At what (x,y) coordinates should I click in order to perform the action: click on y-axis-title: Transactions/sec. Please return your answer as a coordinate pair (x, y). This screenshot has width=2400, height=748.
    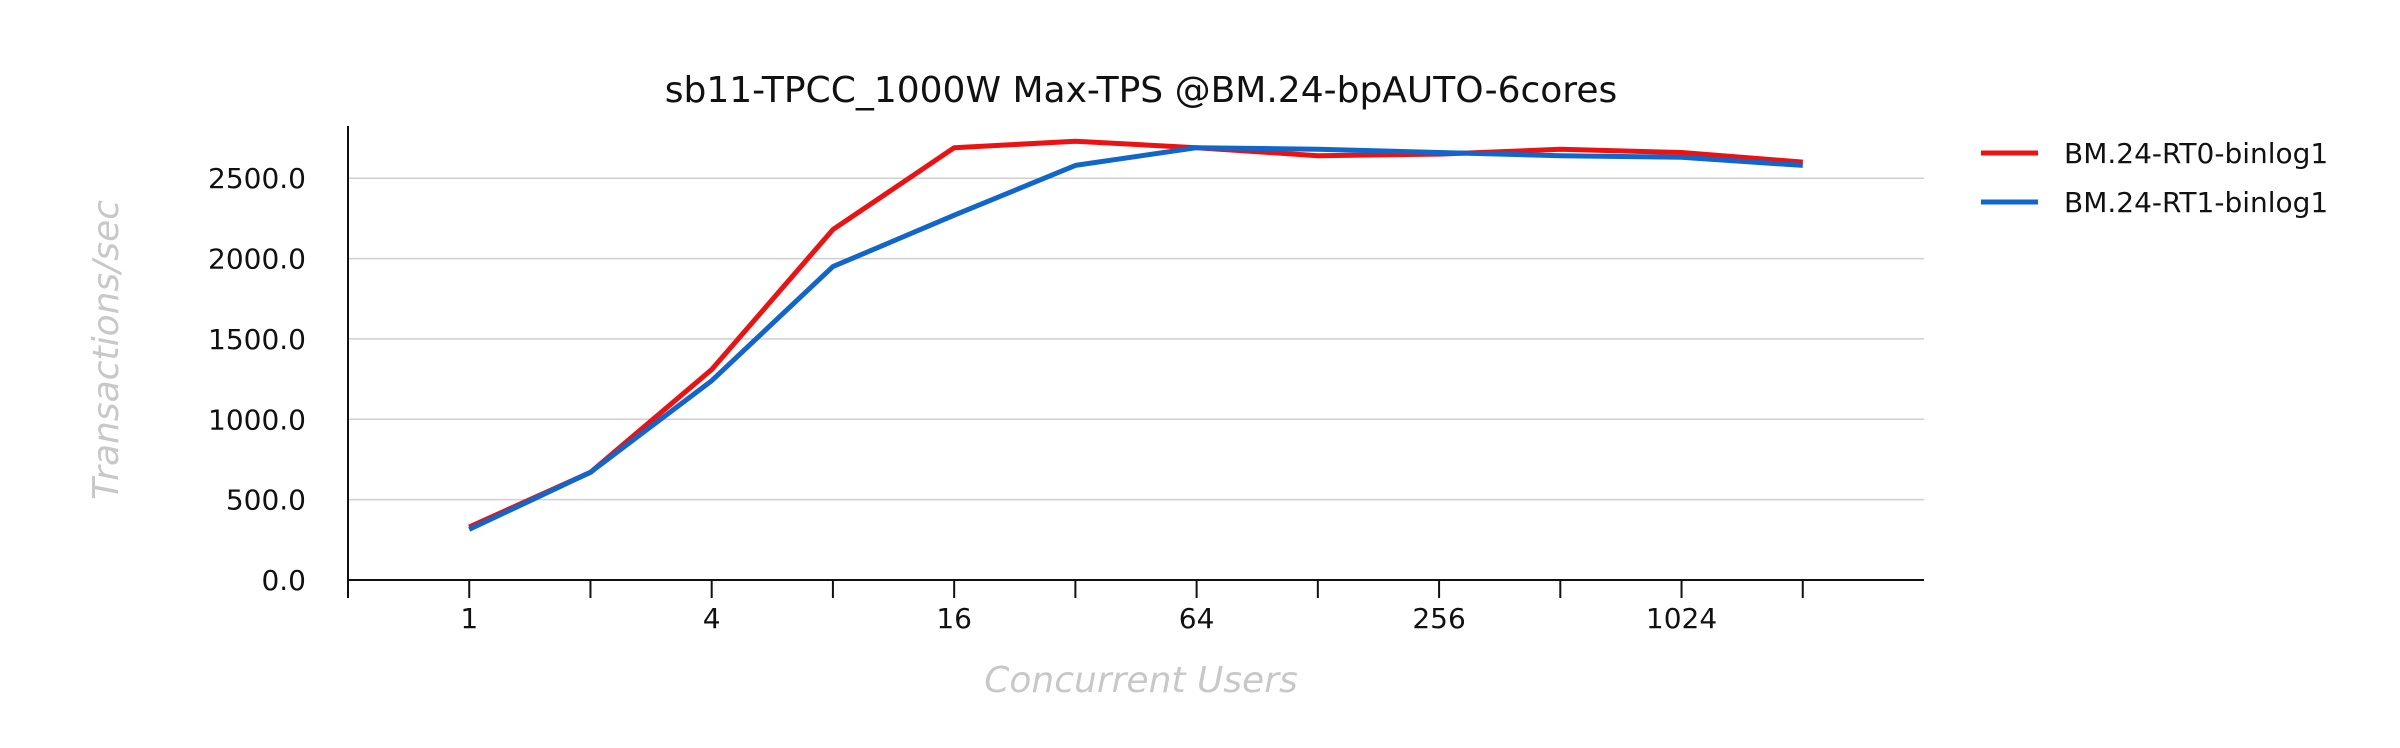
    Looking at the image, I should click on (106, 350).